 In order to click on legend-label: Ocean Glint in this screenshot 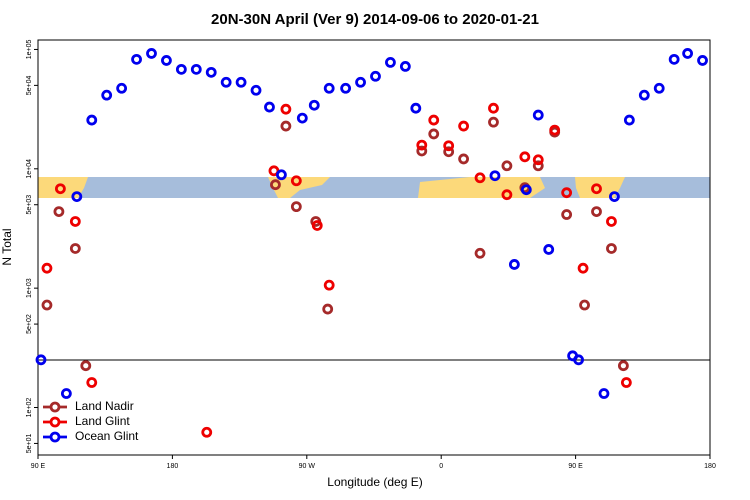, I will do `click(107, 436)`.